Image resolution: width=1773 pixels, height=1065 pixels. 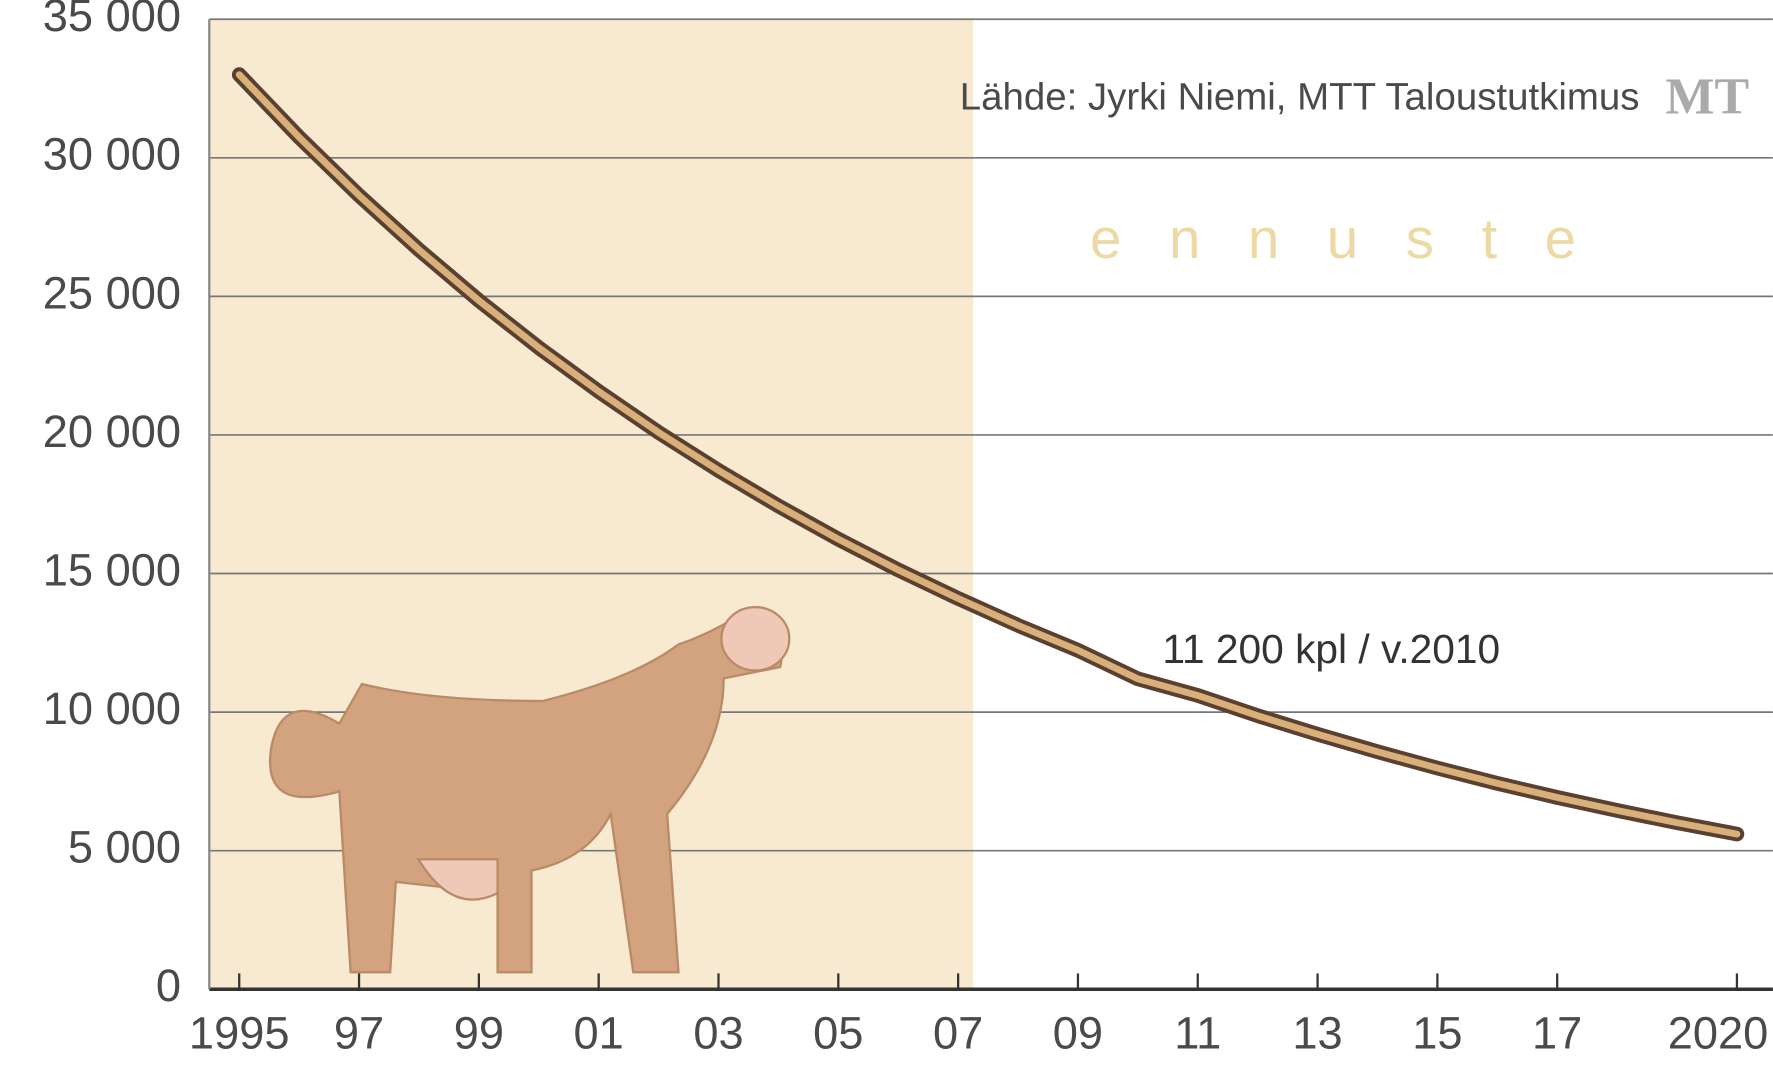 I want to click on x-tick-label: 03, so click(x=718, y=1033).